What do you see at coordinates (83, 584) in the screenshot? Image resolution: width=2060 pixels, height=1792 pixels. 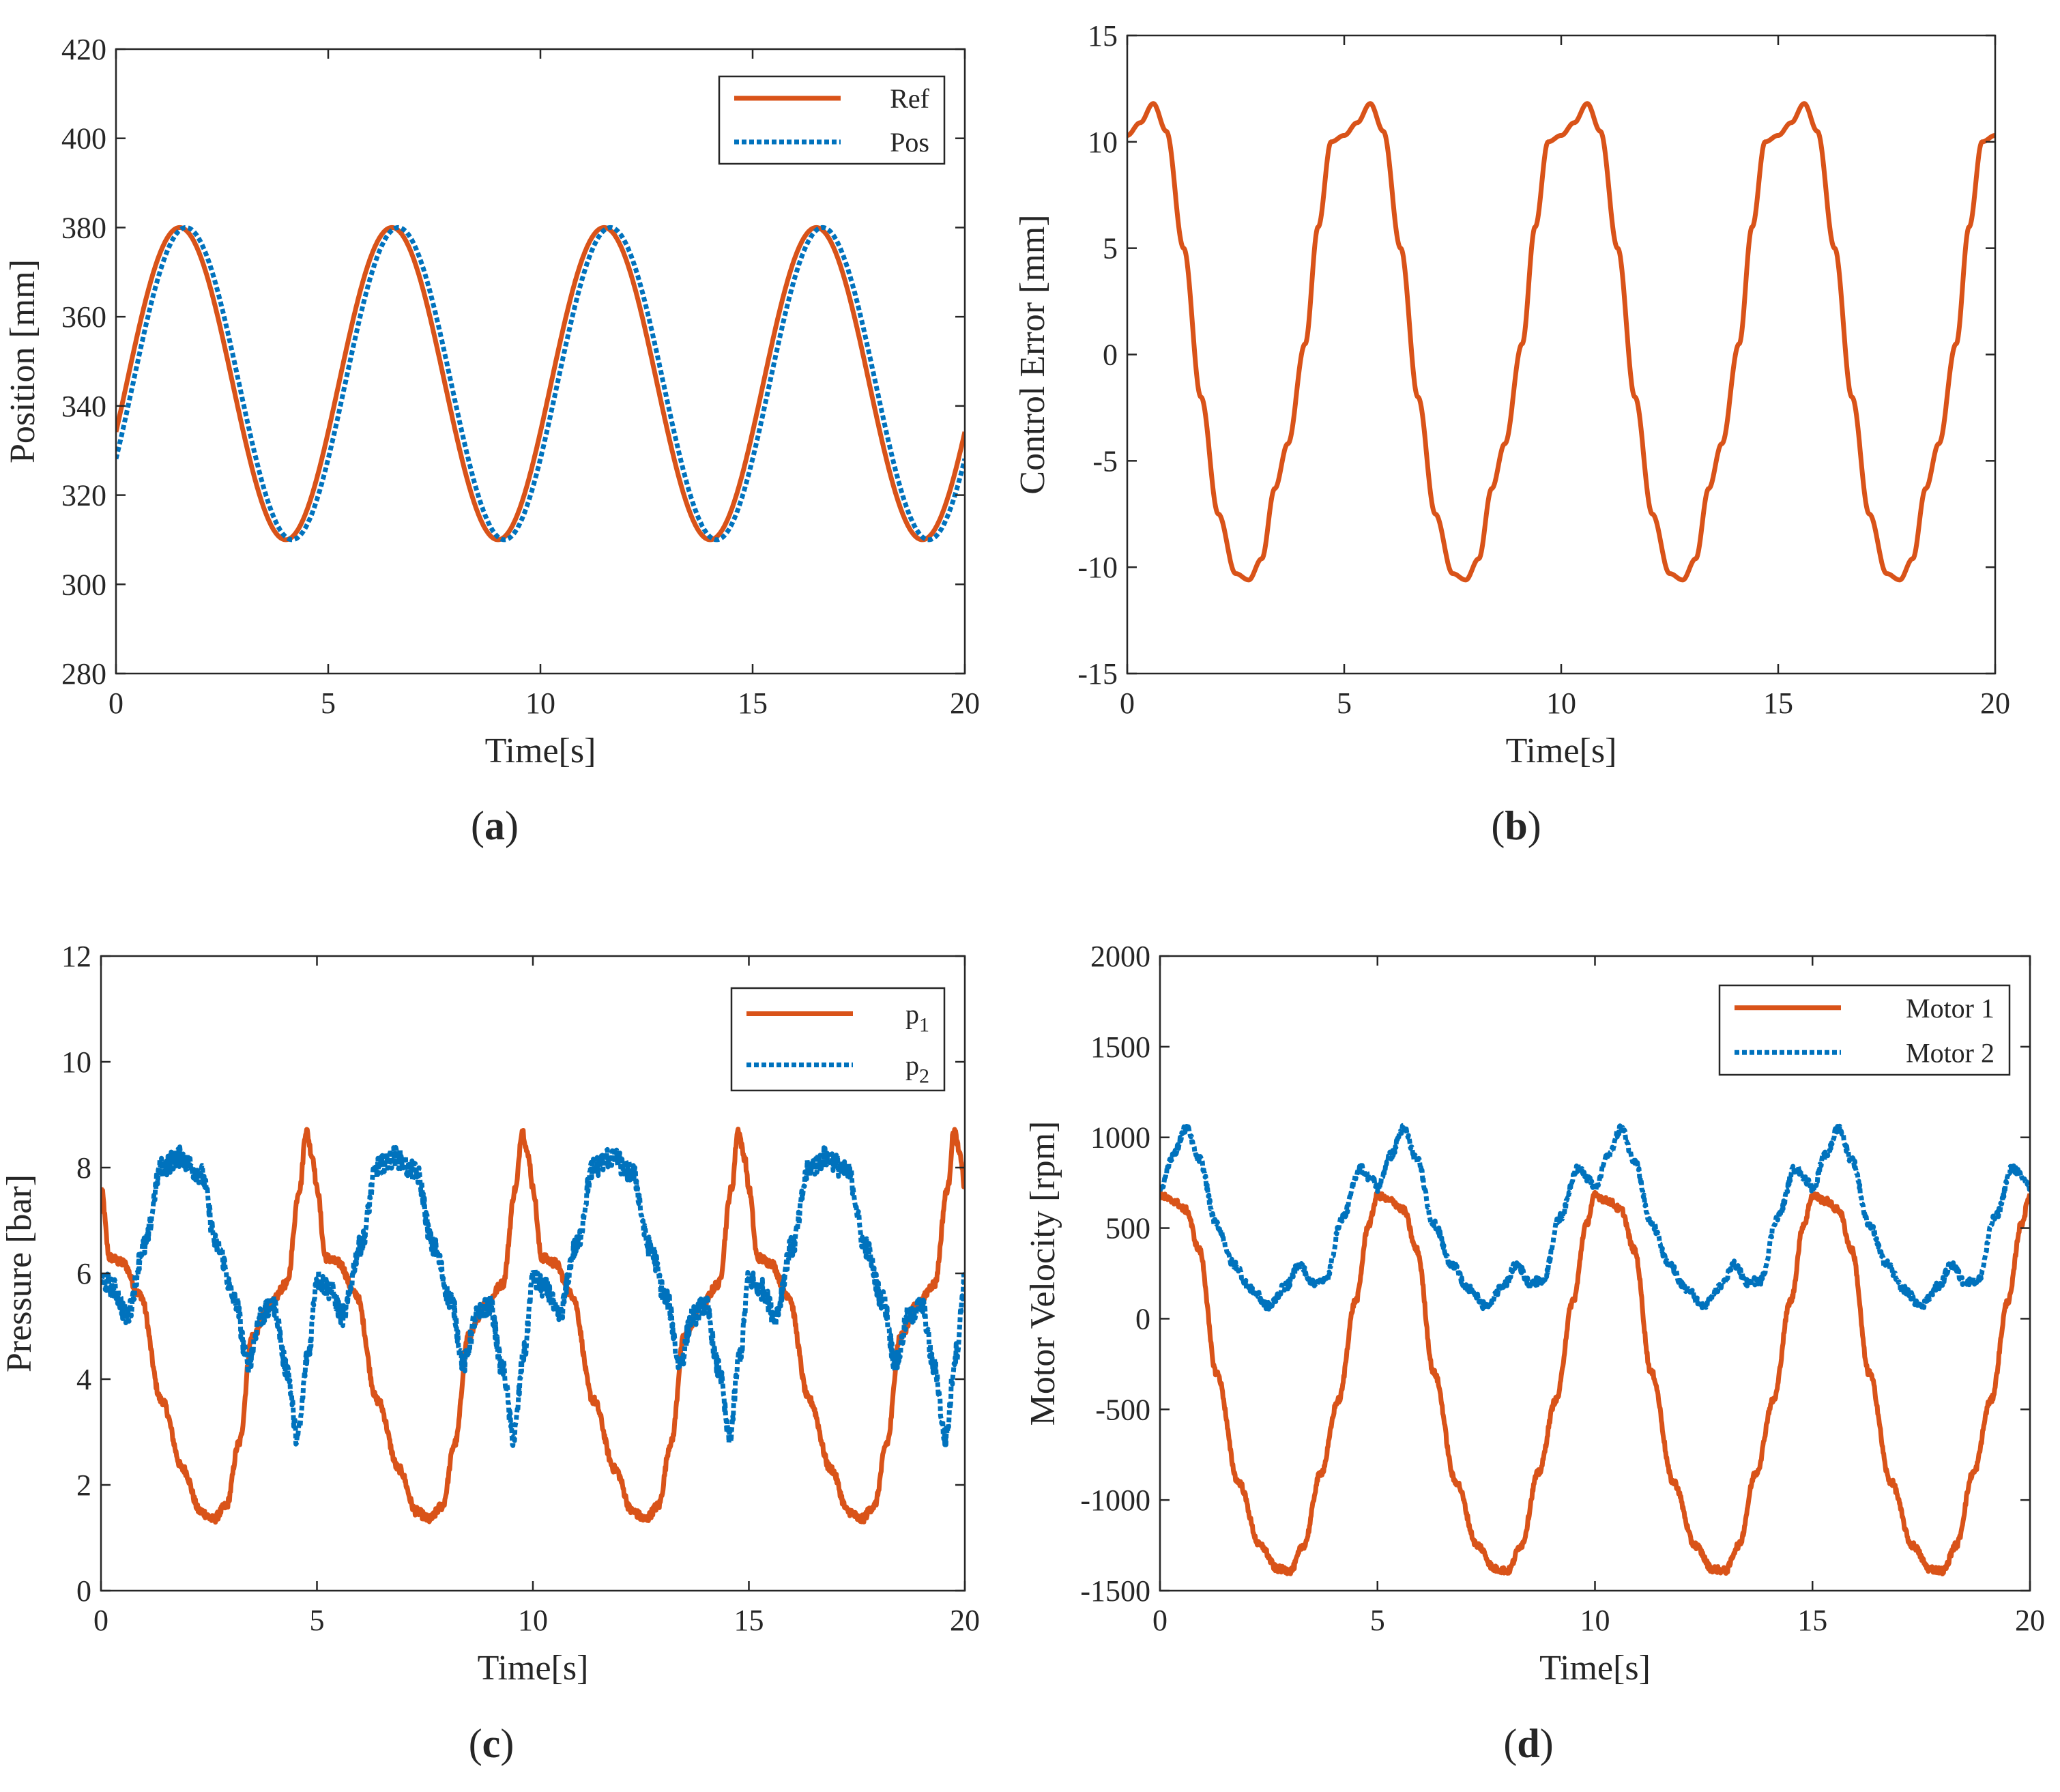 I see `y-tick-label: 300` at bounding box center [83, 584].